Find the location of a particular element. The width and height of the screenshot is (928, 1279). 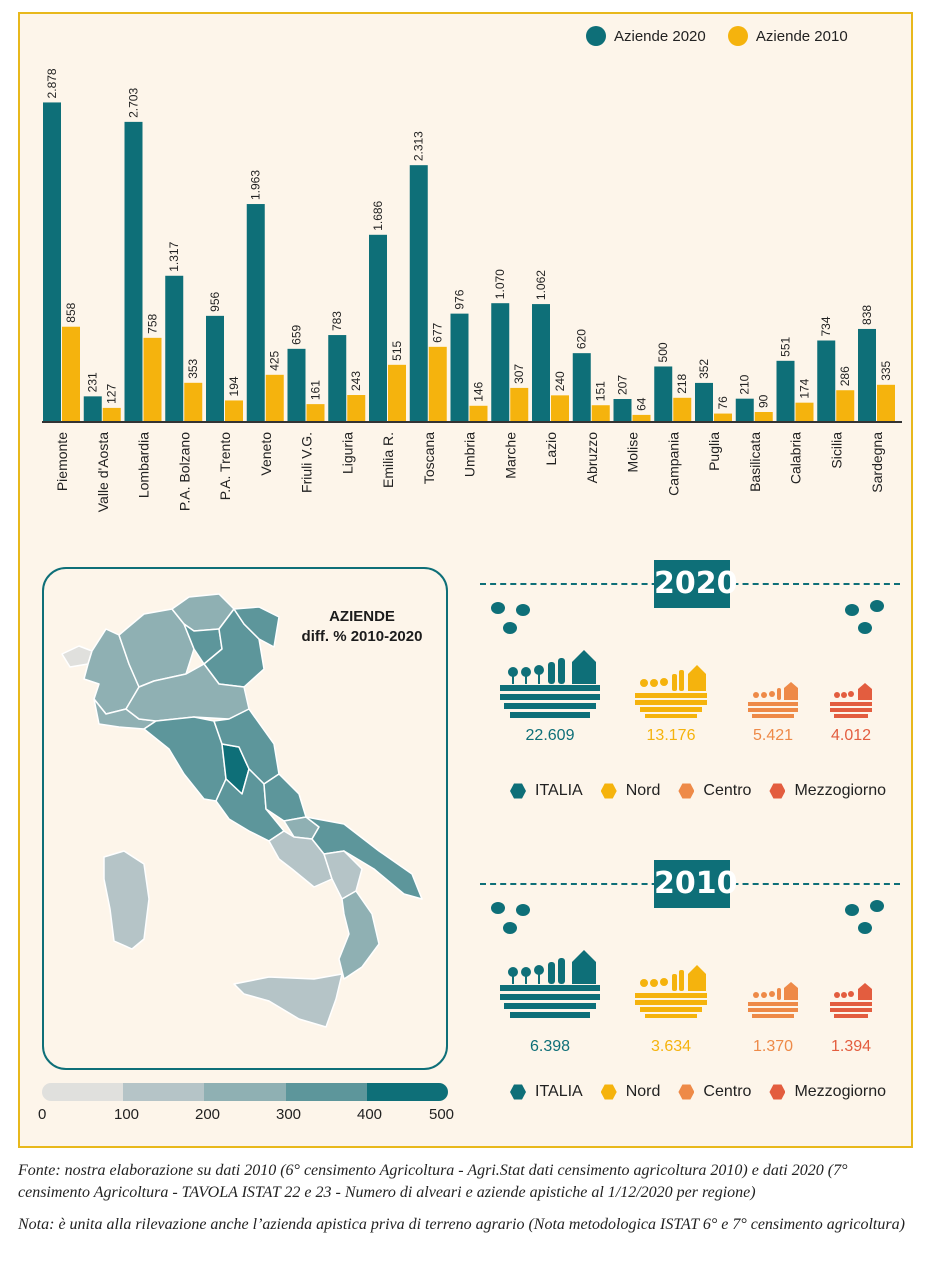

value-nord-2010: 3.634 is located at coordinates (671, 1046).